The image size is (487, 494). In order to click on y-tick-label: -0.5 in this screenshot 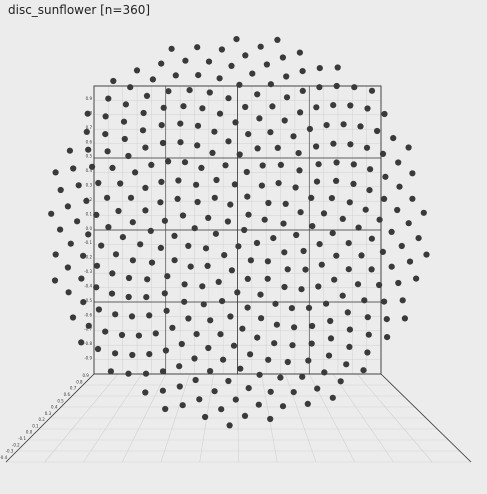, I will do `click(88, 300)`.